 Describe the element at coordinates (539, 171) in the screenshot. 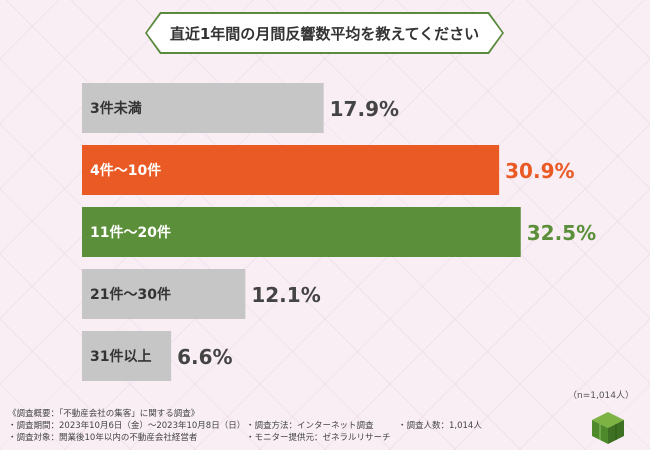

I see `value-label: 30.9%` at that location.